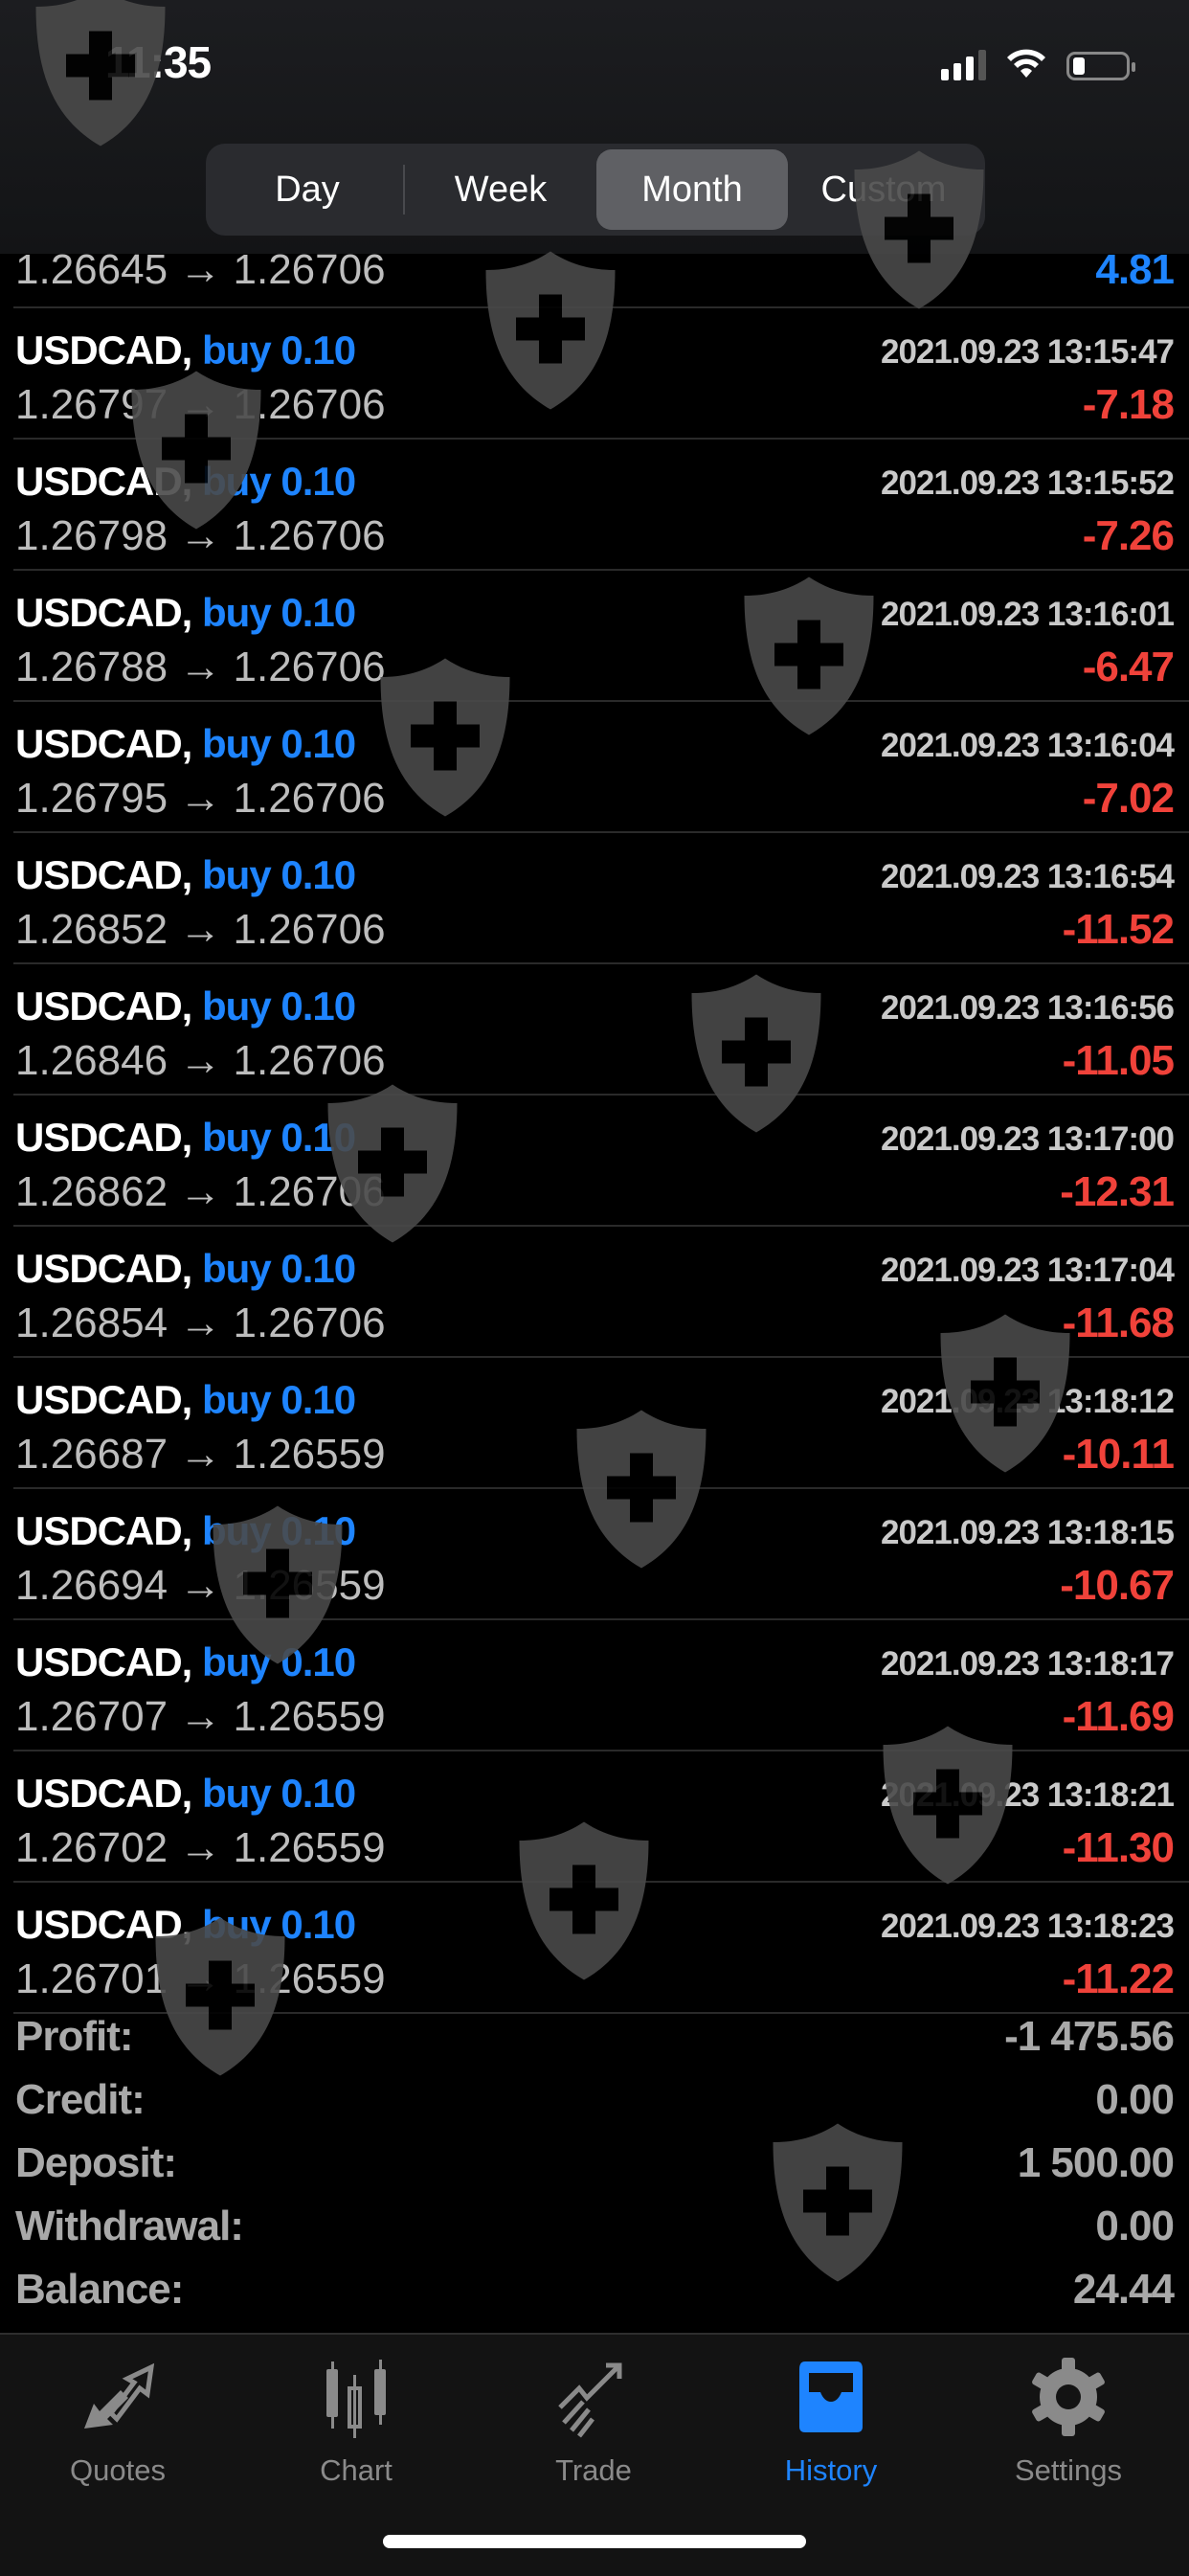  I want to click on tab-settings: Settings, so click(1068, 2421).